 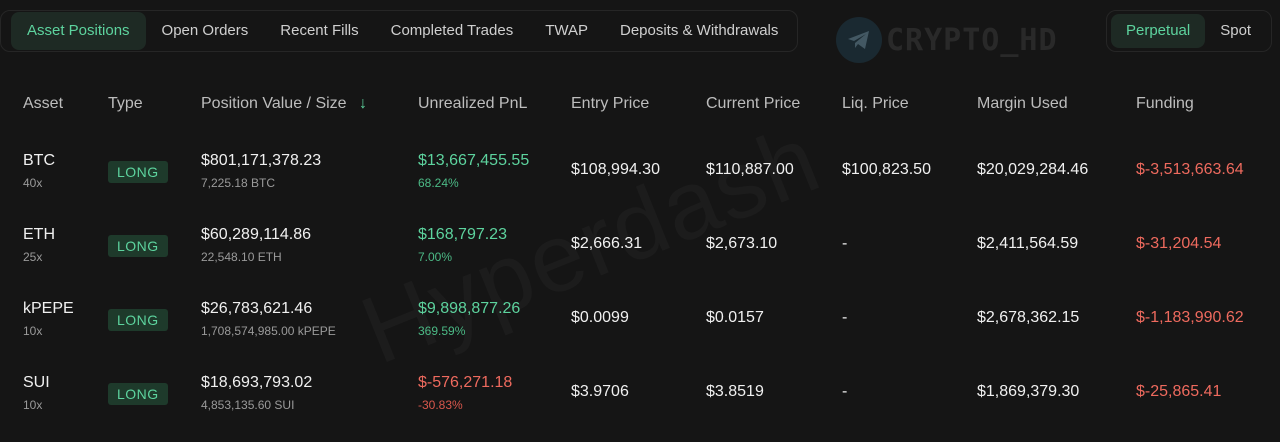 What do you see at coordinates (261, 160) in the screenshot?
I see `position-value: $801,171,378.23` at bounding box center [261, 160].